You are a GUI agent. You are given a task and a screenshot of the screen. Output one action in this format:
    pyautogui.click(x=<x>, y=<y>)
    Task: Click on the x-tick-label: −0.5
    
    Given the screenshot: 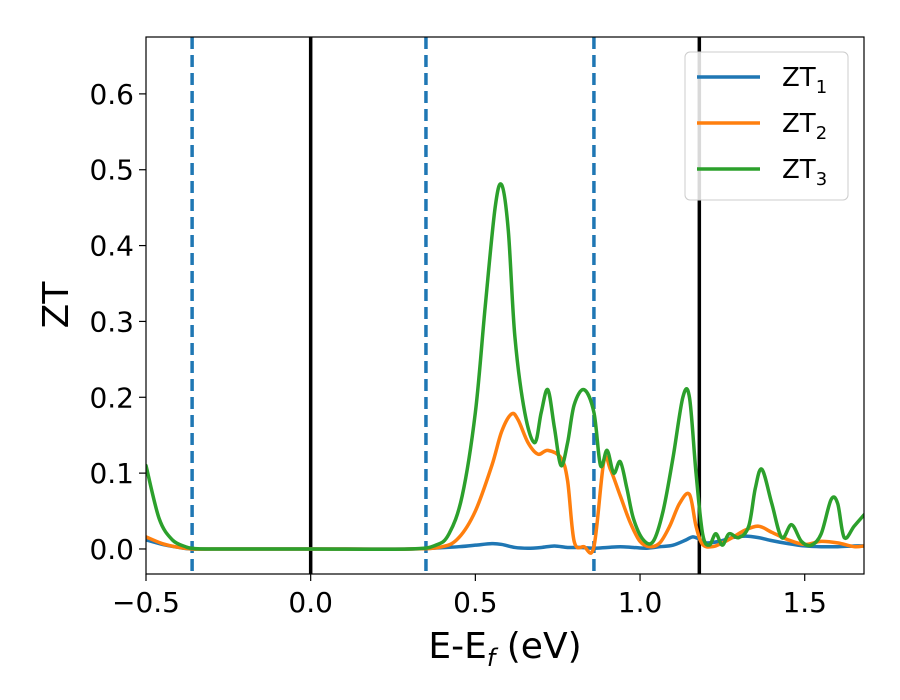 What is the action you would take?
    pyautogui.click(x=146, y=602)
    